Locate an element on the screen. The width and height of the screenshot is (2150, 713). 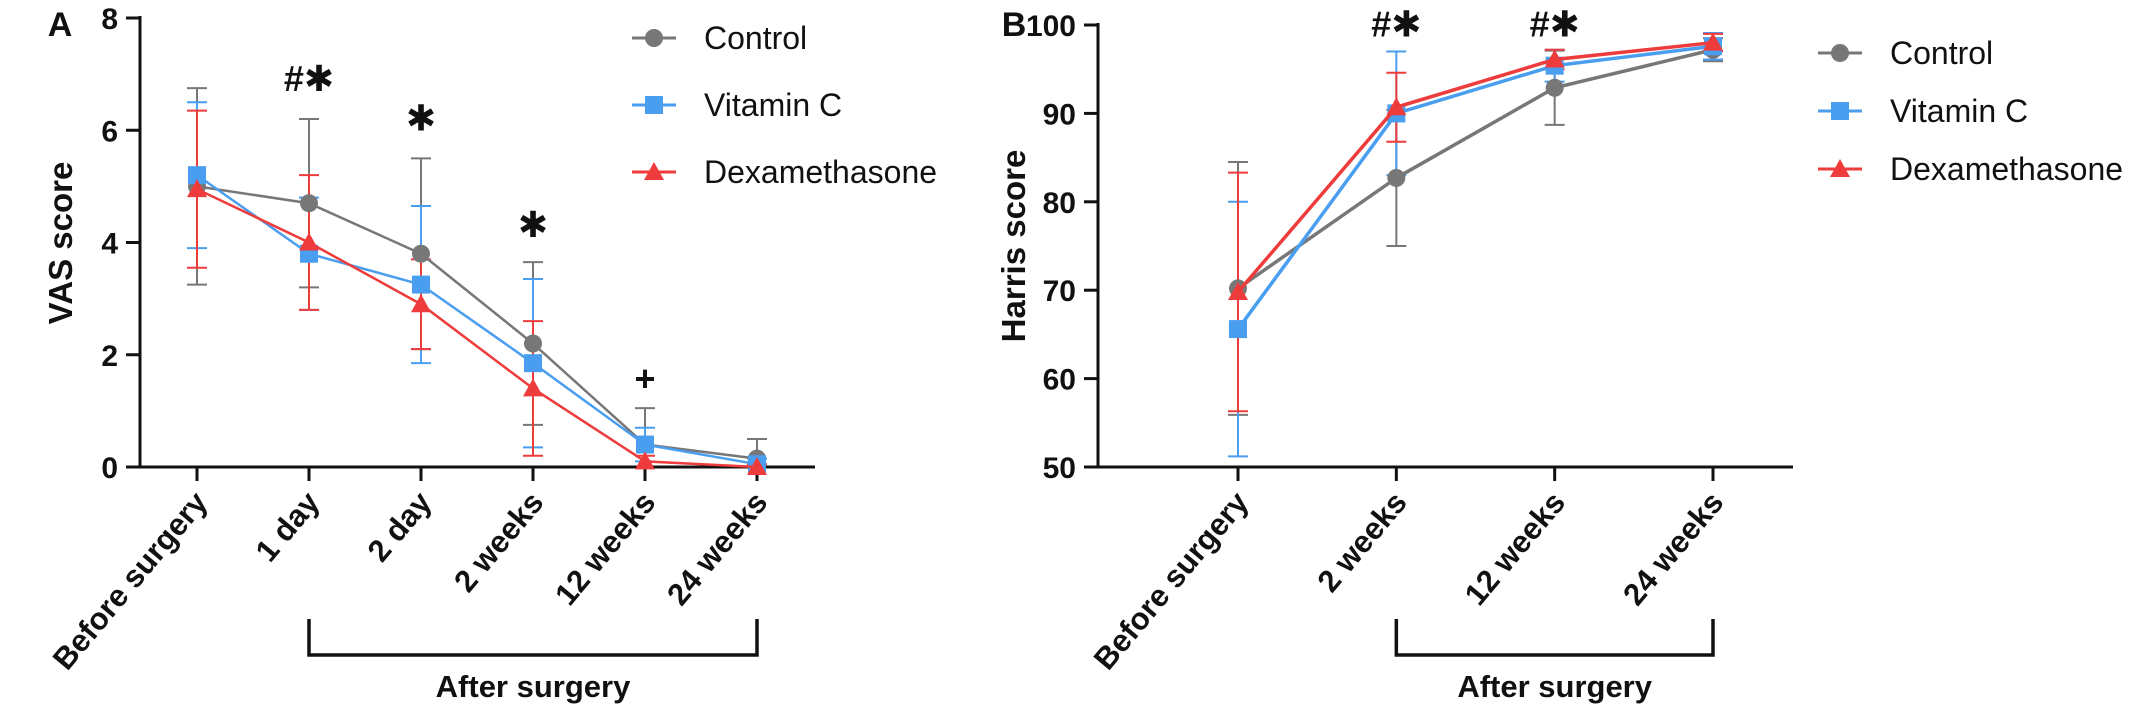
y-axis-label: Harris score is located at coordinates (1013, 246).